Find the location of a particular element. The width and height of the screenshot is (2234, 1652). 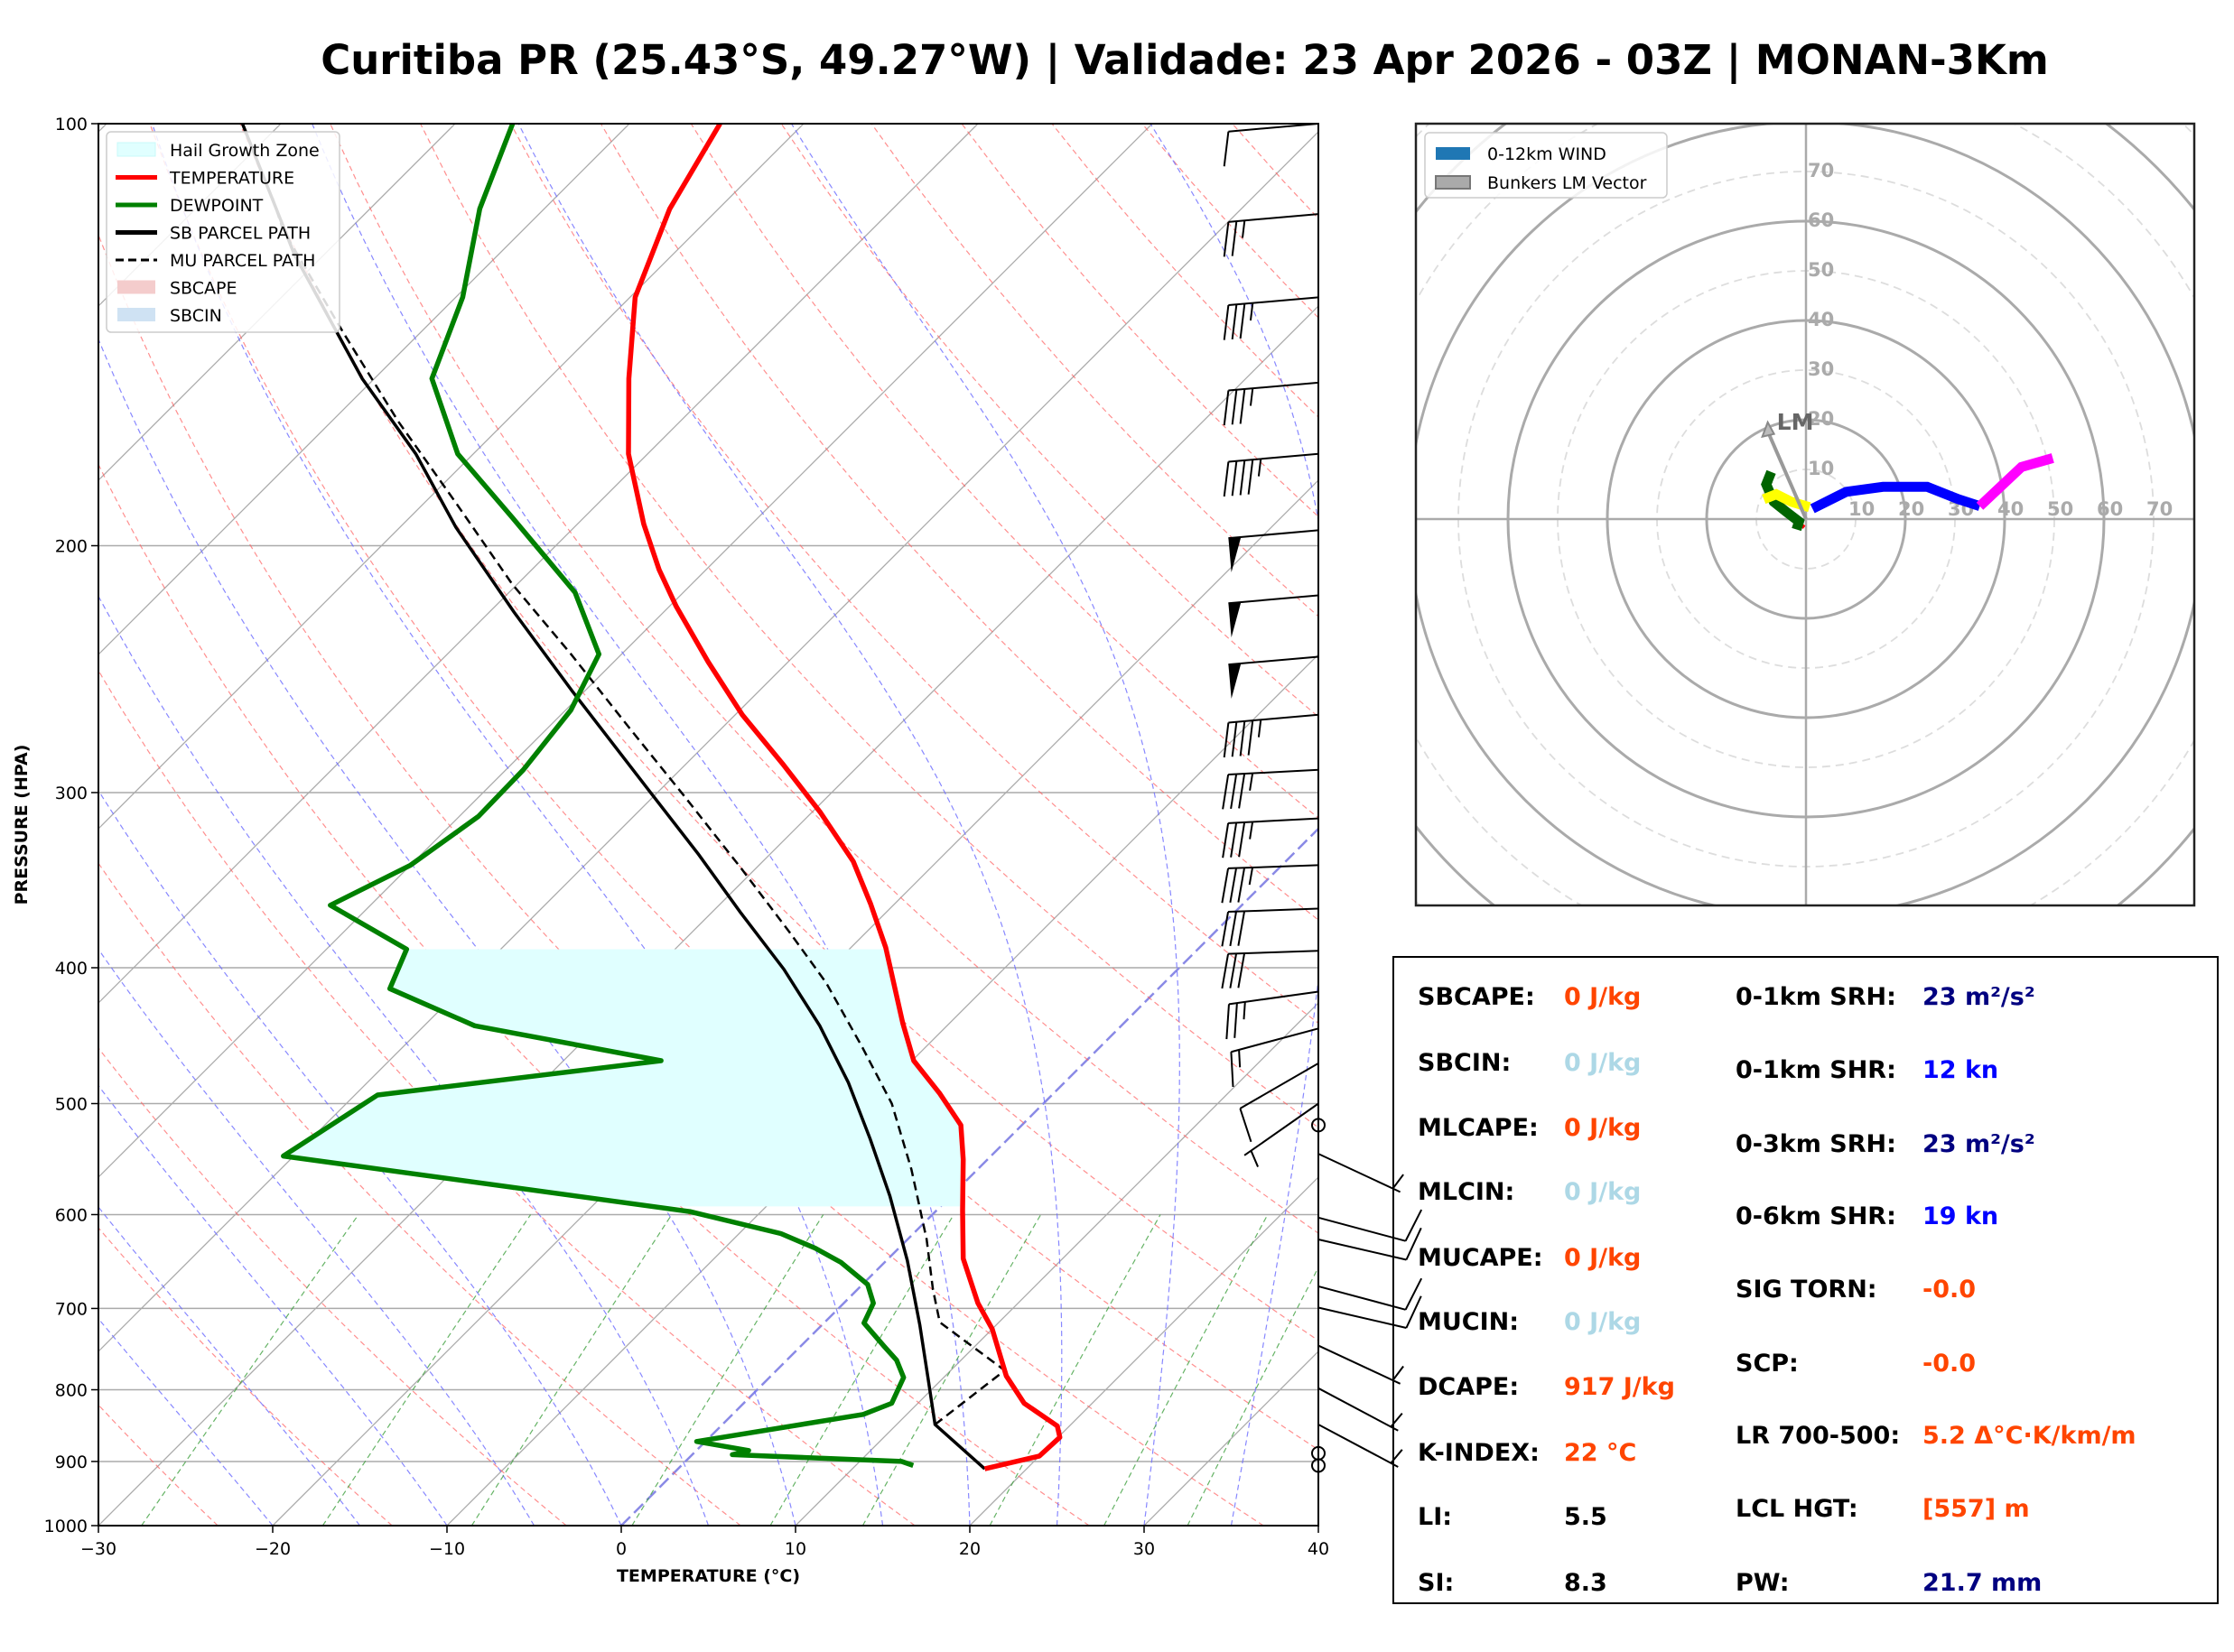

index-value: 5.2 Δ°C·K/km/m is located at coordinates (2029, 1436).